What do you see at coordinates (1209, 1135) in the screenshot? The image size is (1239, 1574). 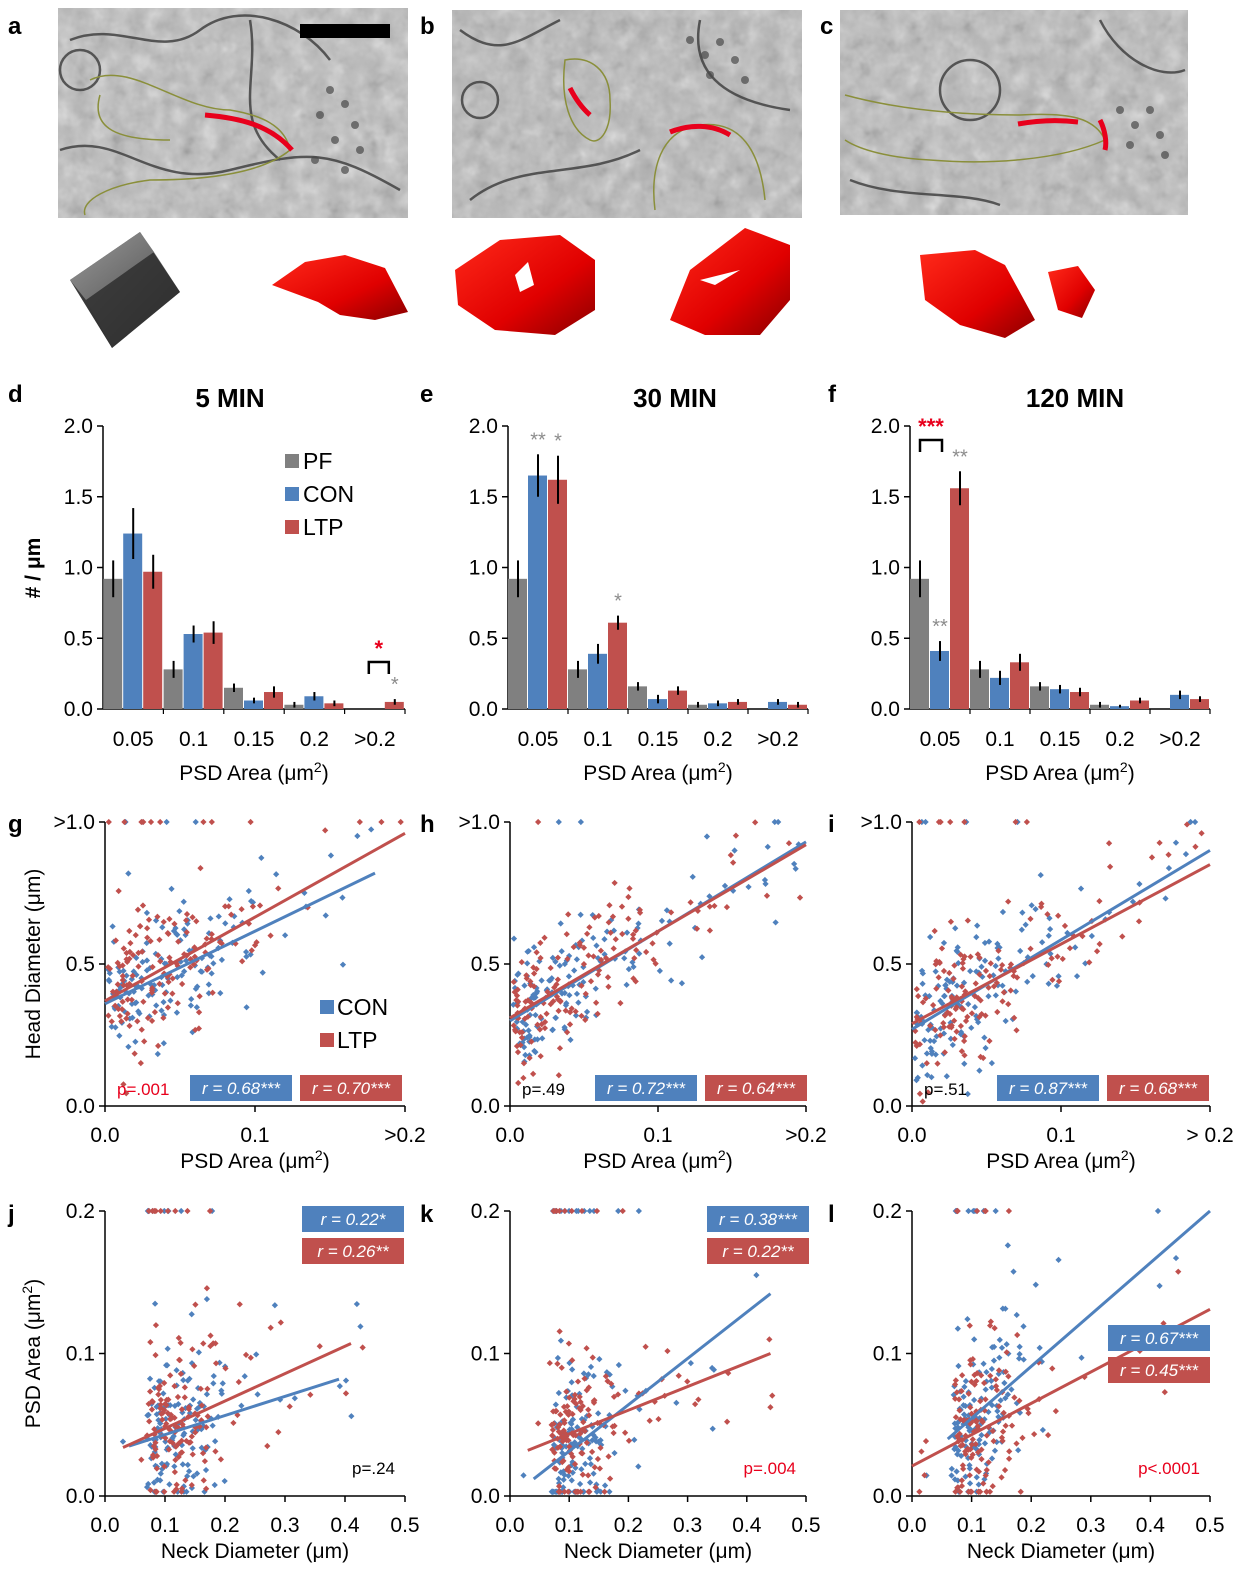 I see `x-tick-label: > 0.2` at bounding box center [1209, 1135].